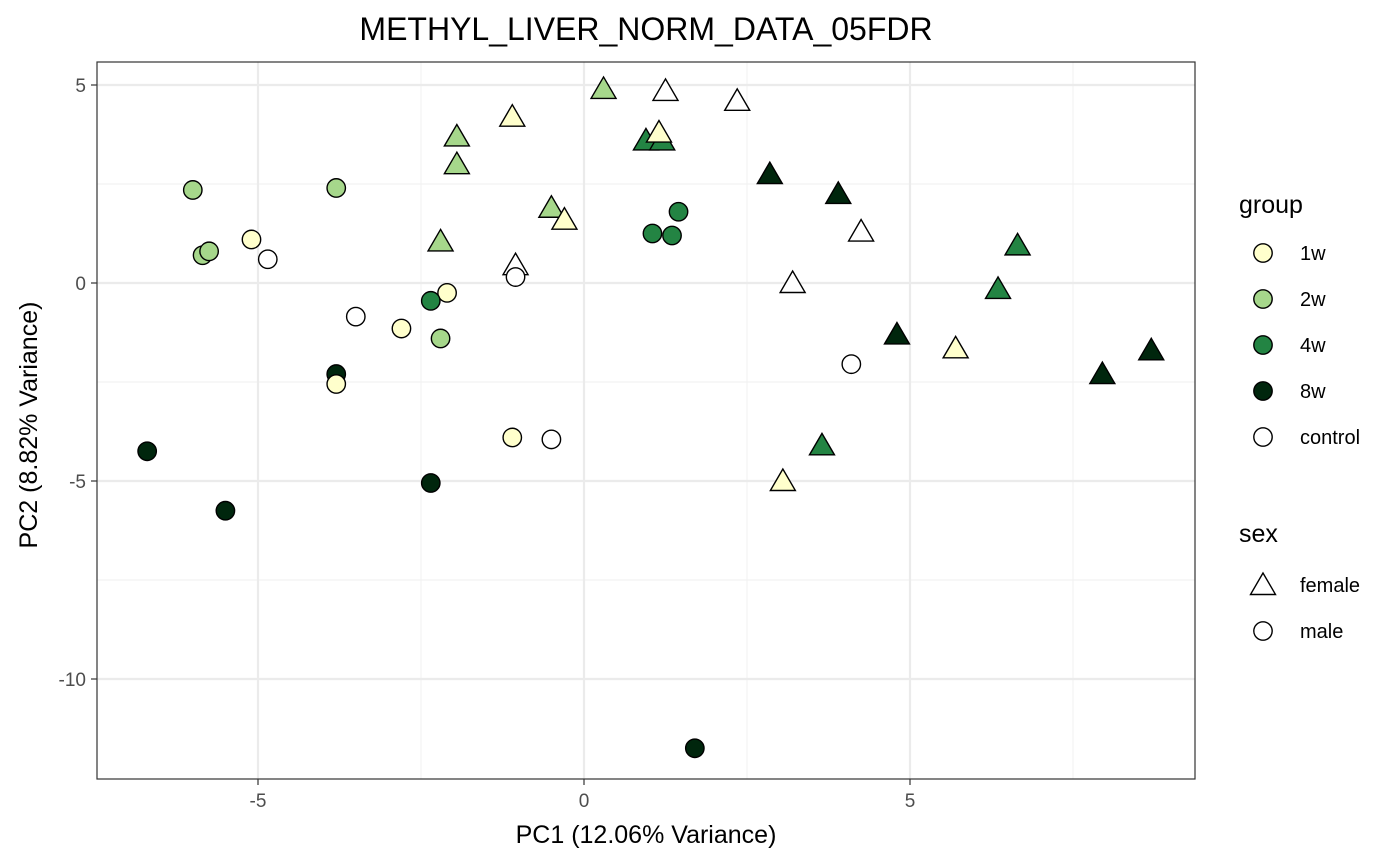 This screenshot has width=1400, height=865. Describe the element at coordinates (1263, 631) in the screenshot. I see `legend-key-male` at that location.